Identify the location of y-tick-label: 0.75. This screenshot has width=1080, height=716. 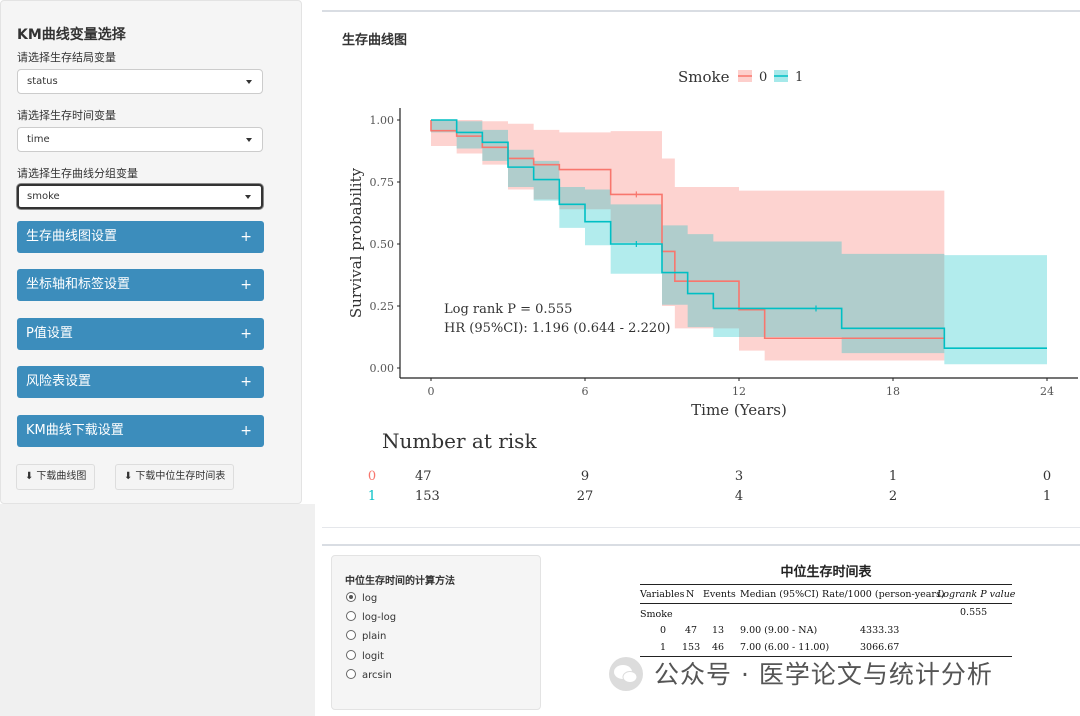
(382, 182).